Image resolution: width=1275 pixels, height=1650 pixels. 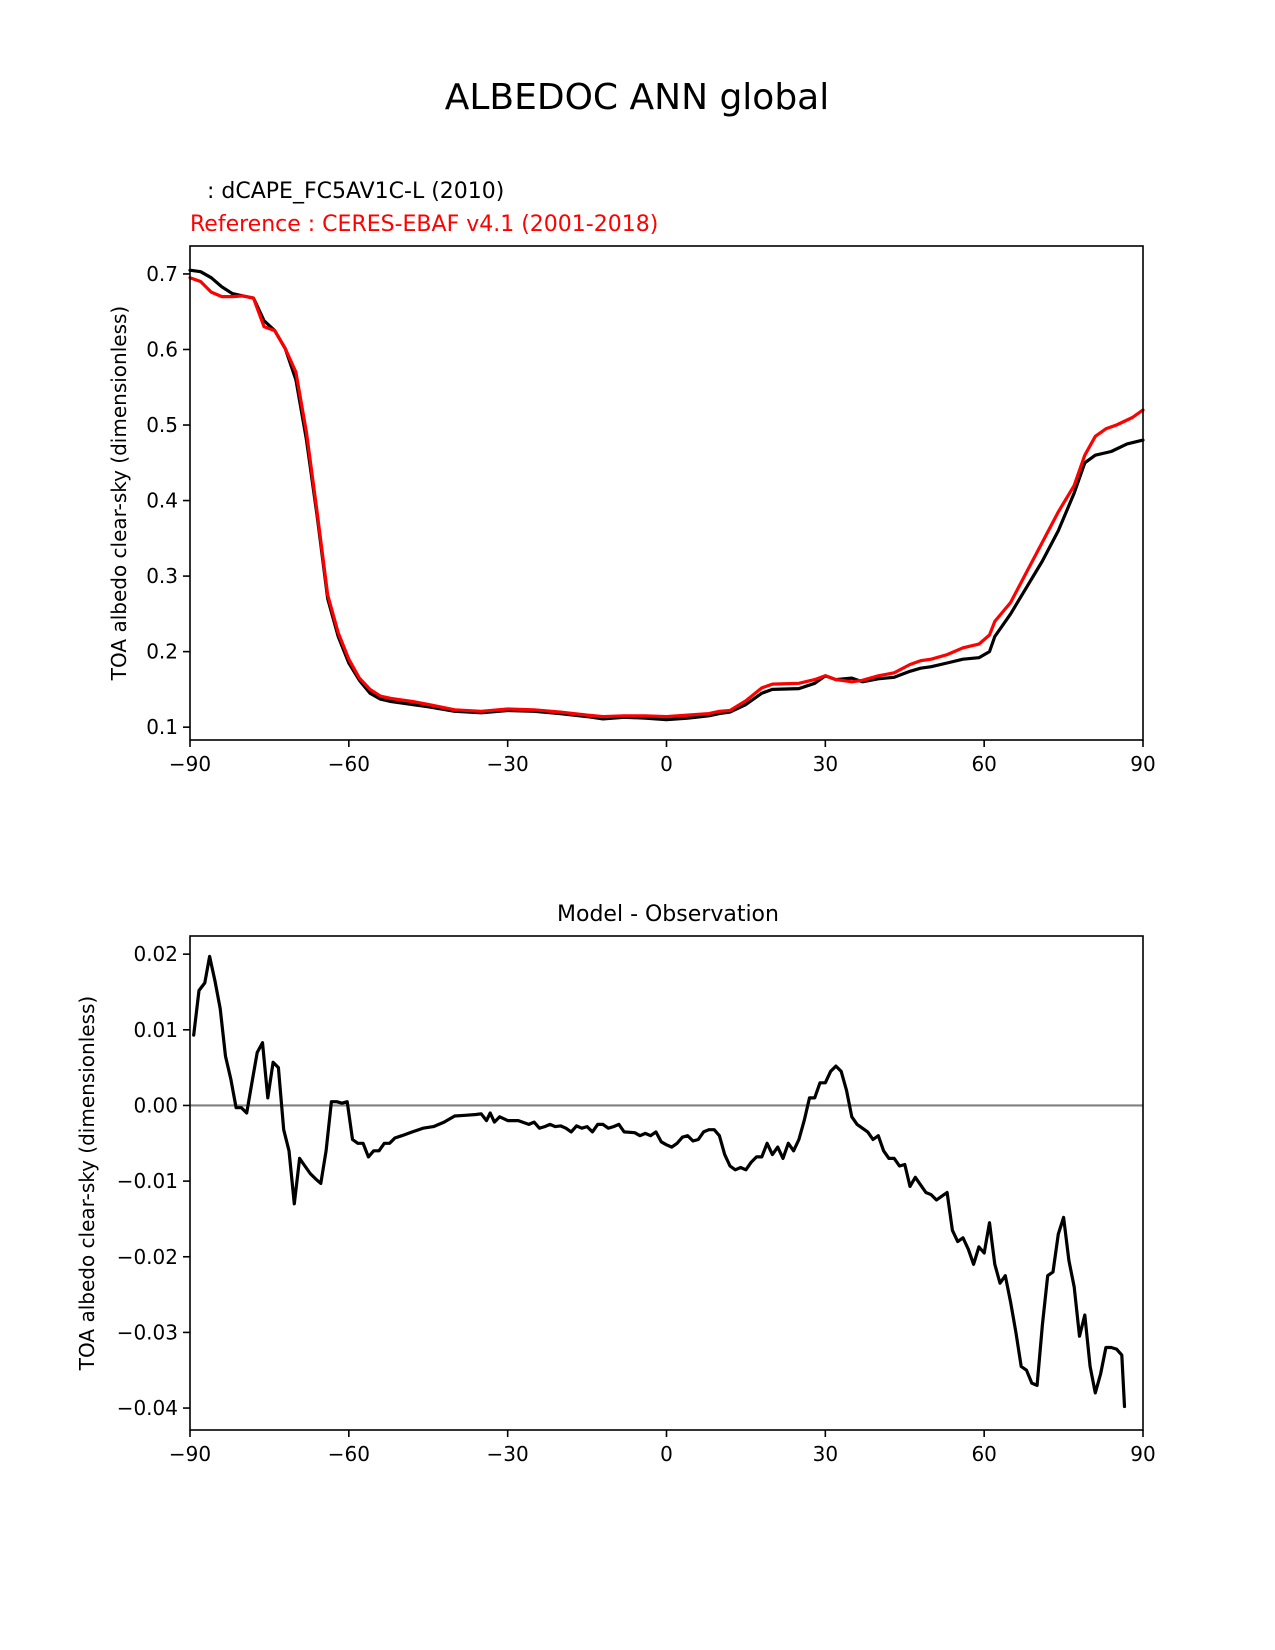 I want to click on y-tick-label: 0.02, so click(x=155, y=954).